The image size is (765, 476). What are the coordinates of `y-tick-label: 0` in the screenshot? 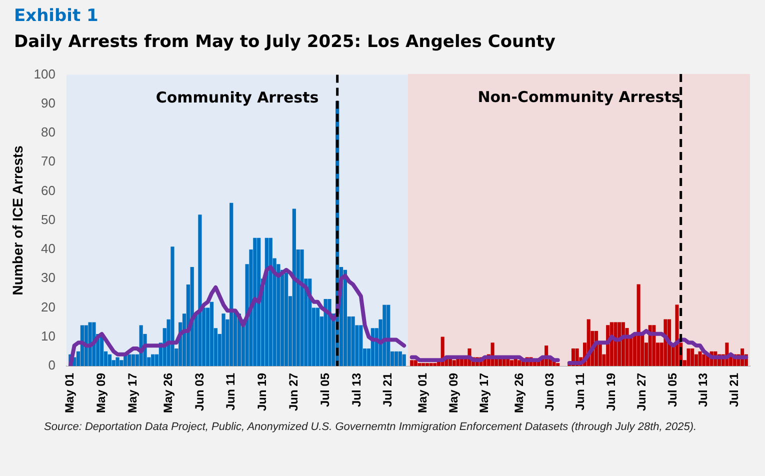 It's located at (52, 365).